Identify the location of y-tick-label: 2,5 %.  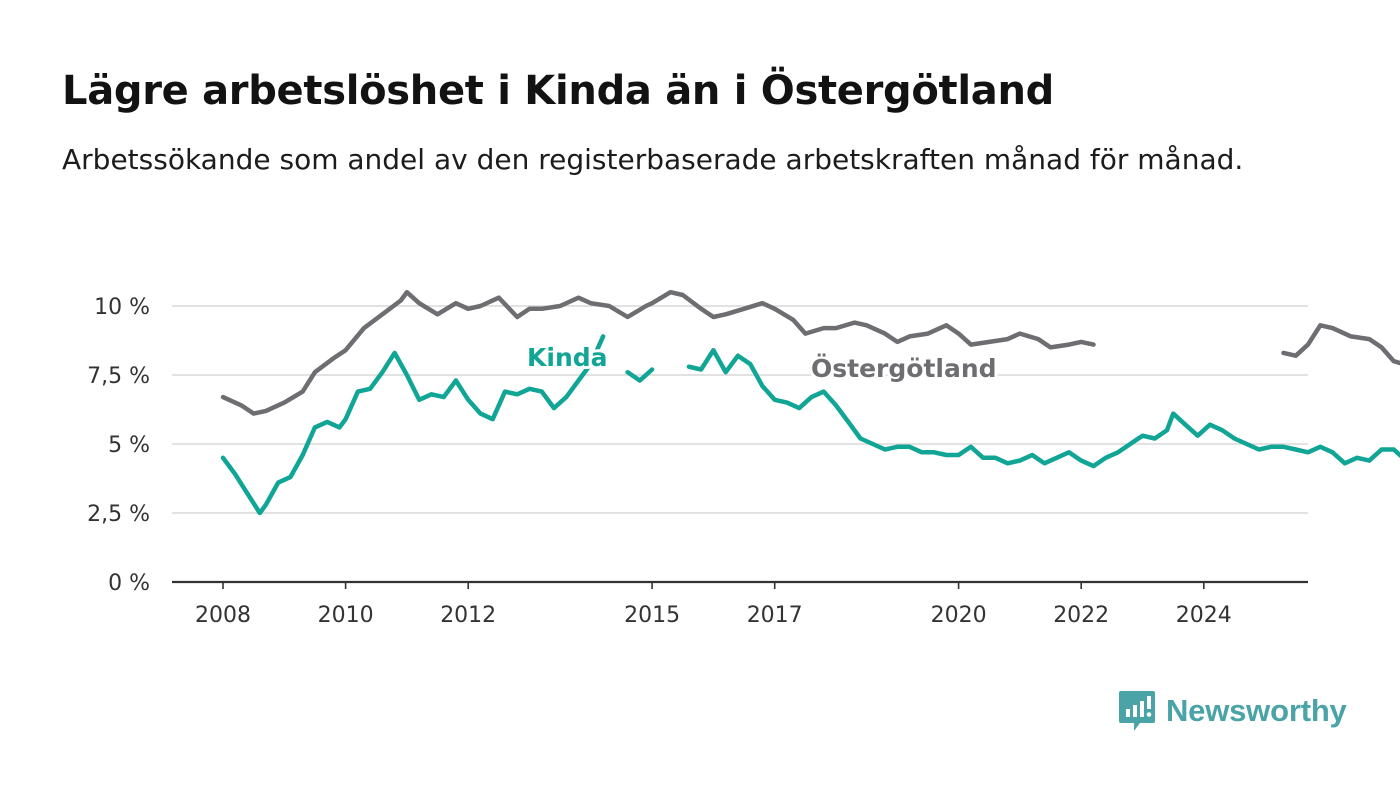
(118, 514).